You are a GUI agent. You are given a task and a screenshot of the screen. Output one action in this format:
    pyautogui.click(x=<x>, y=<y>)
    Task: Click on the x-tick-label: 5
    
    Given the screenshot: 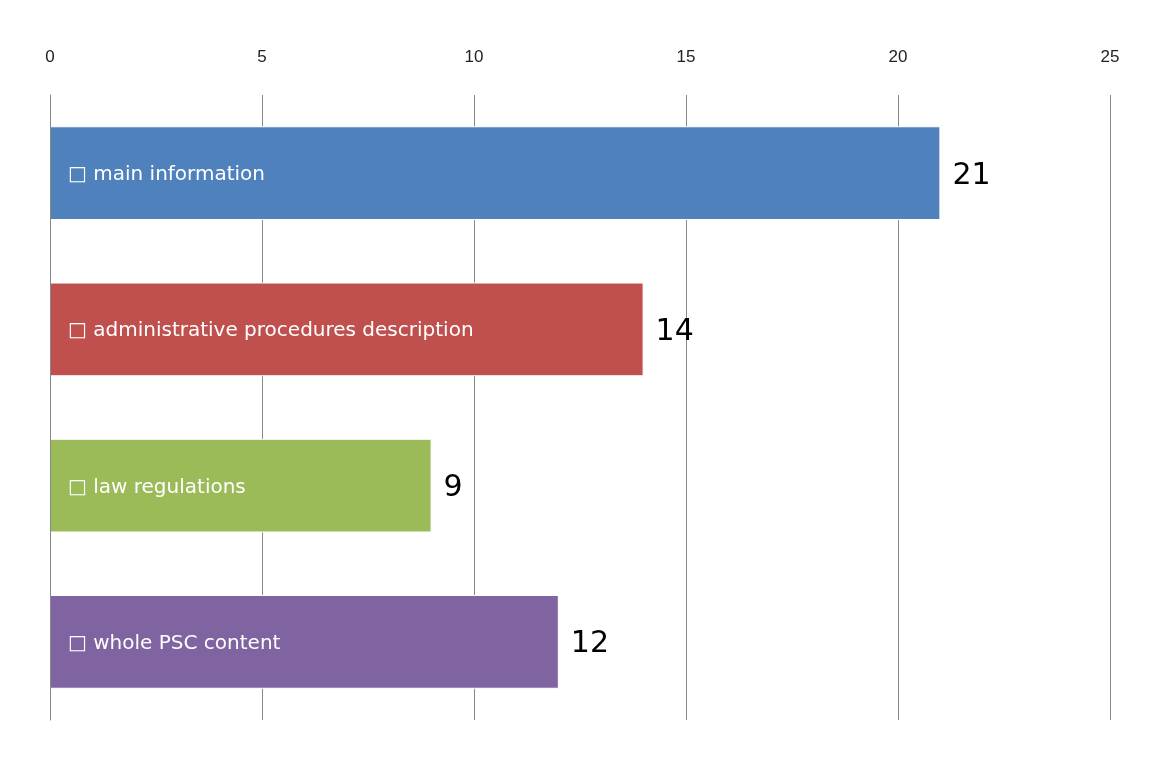 What is the action you would take?
    pyautogui.click(x=262, y=56)
    